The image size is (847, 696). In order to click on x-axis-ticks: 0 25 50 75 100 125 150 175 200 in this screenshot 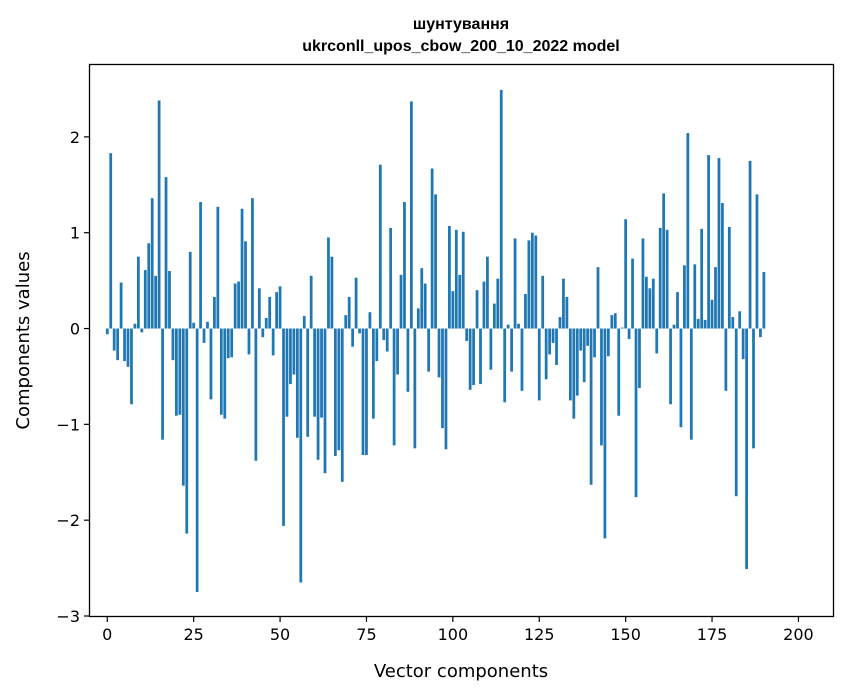, I will do `click(458, 630)`.